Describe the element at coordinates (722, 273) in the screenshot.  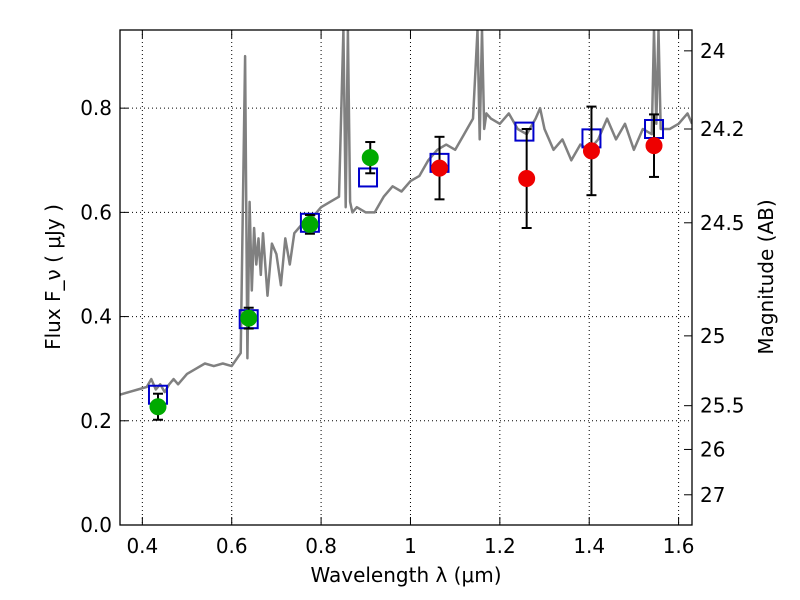
I see `magnitude-tick-labels: 24 24.2 24.5 25 25.5 26 27` at that location.